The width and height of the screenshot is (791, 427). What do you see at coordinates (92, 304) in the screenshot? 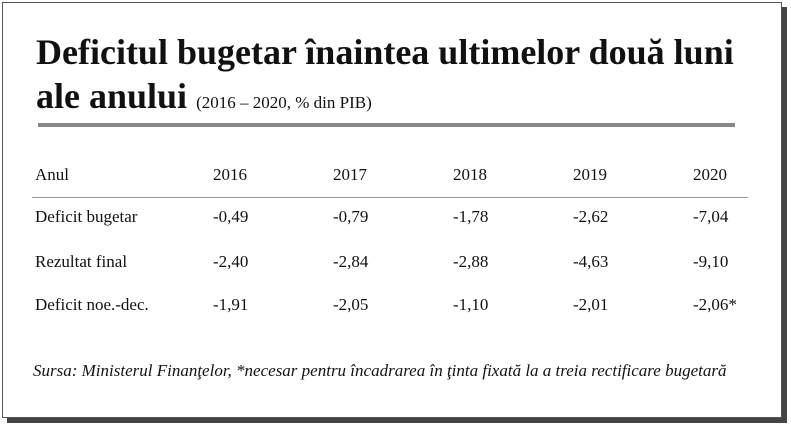
I see `row-label: Deficit noe.-dec.` at bounding box center [92, 304].